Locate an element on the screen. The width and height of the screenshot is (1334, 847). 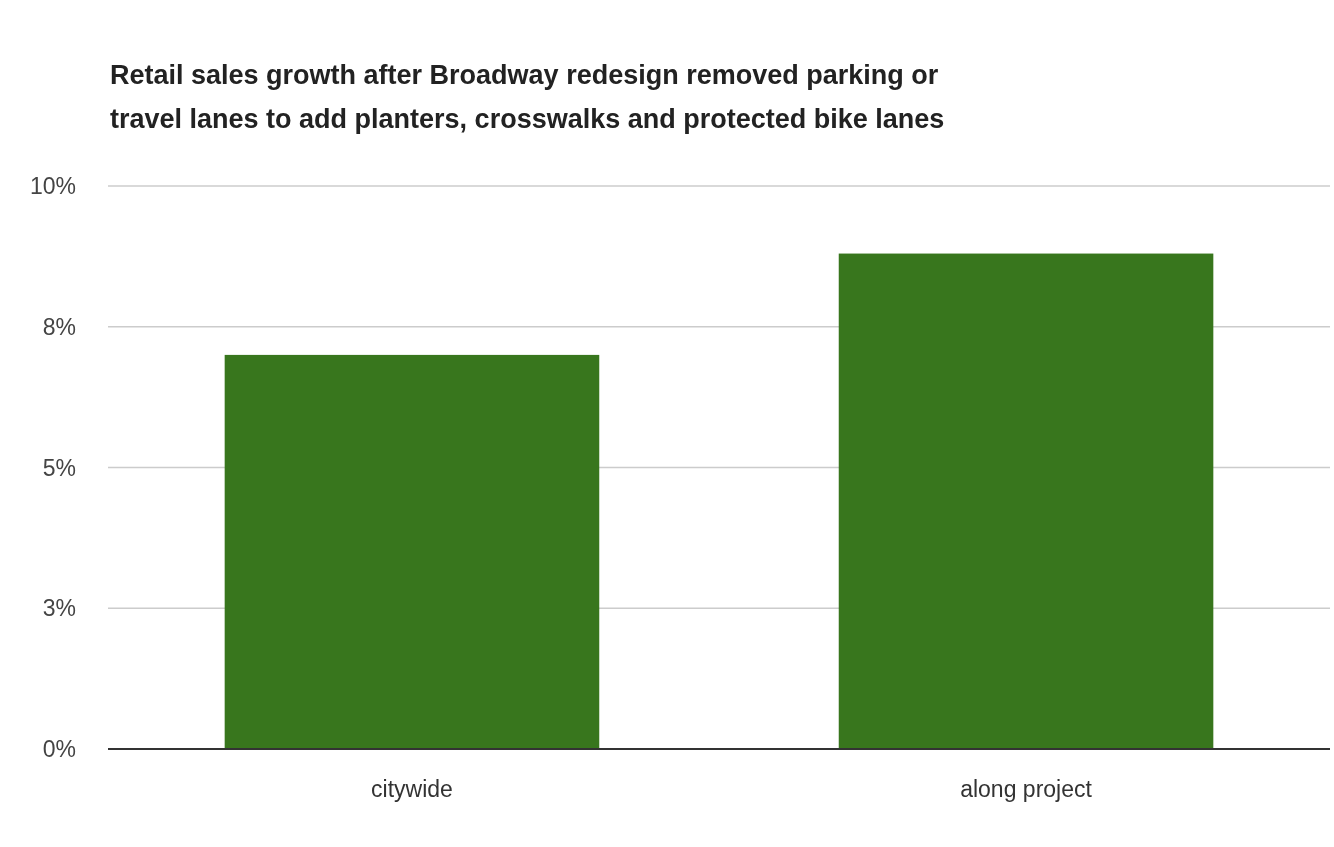
y-tick-label: 0% is located at coordinates (59, 749).